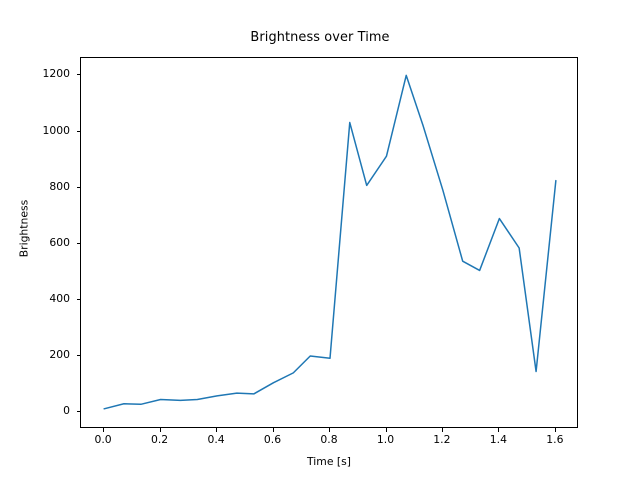 The image size is (640, 480). I want to click on y-tick-label: 400, so click(59, 298).